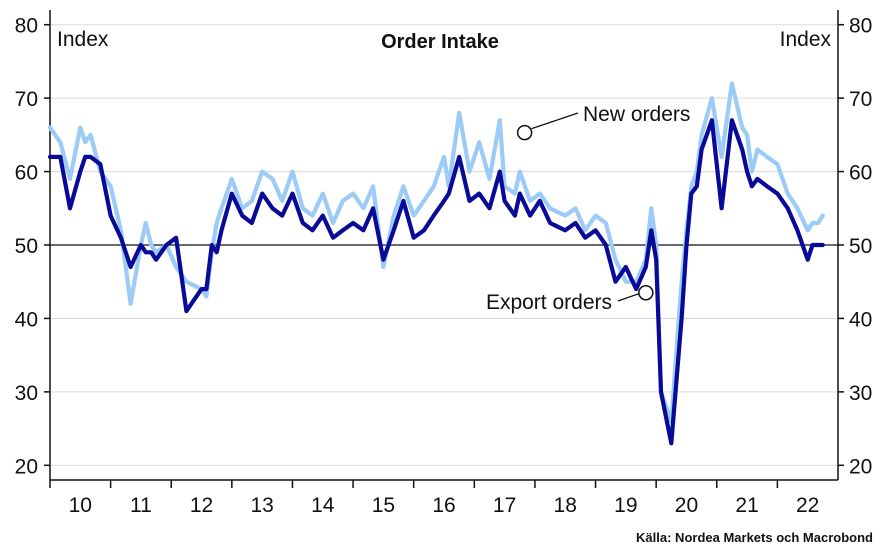 The image size is (887, 560). Describe the element at coordinates (807, 505) in the screenshot. I see `x-tick-label: 22` at that location.